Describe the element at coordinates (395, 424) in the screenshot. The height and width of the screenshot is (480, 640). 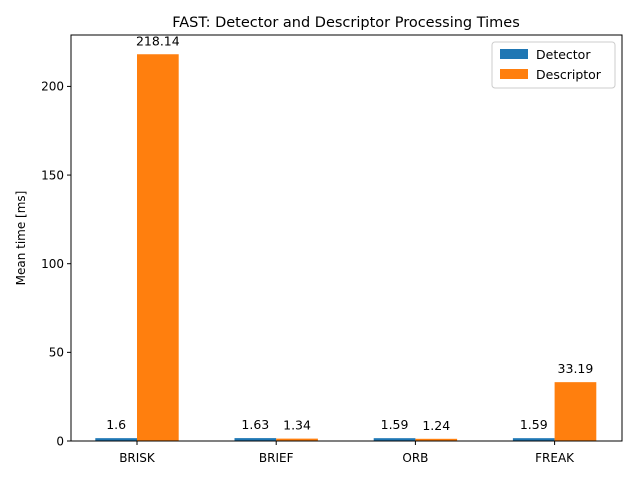
I see `data-label-detector-orb: 1.59` at that location.